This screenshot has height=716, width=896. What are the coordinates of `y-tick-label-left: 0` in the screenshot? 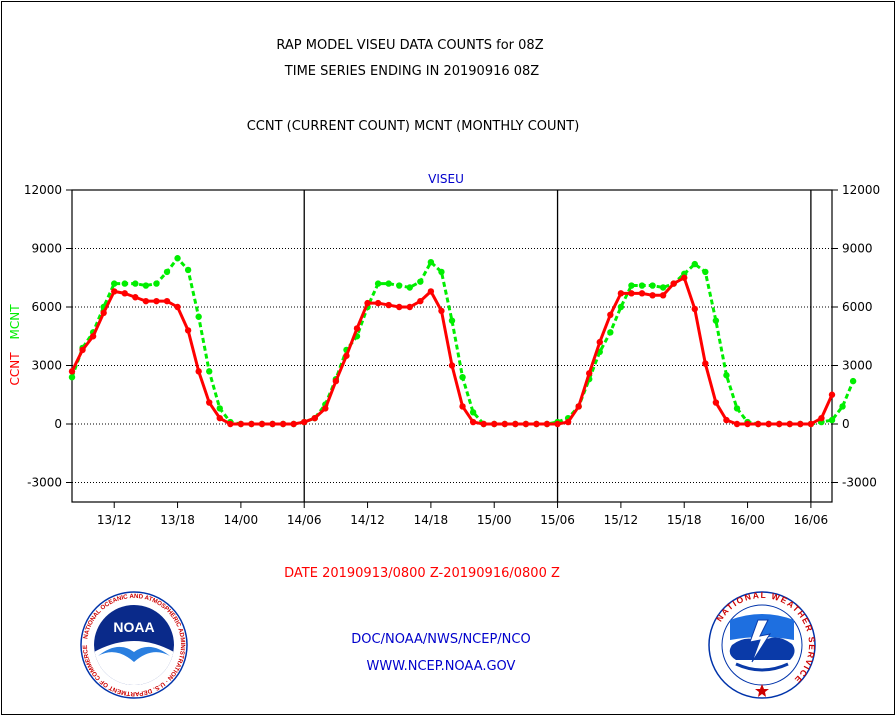 It's located at (58, 424).